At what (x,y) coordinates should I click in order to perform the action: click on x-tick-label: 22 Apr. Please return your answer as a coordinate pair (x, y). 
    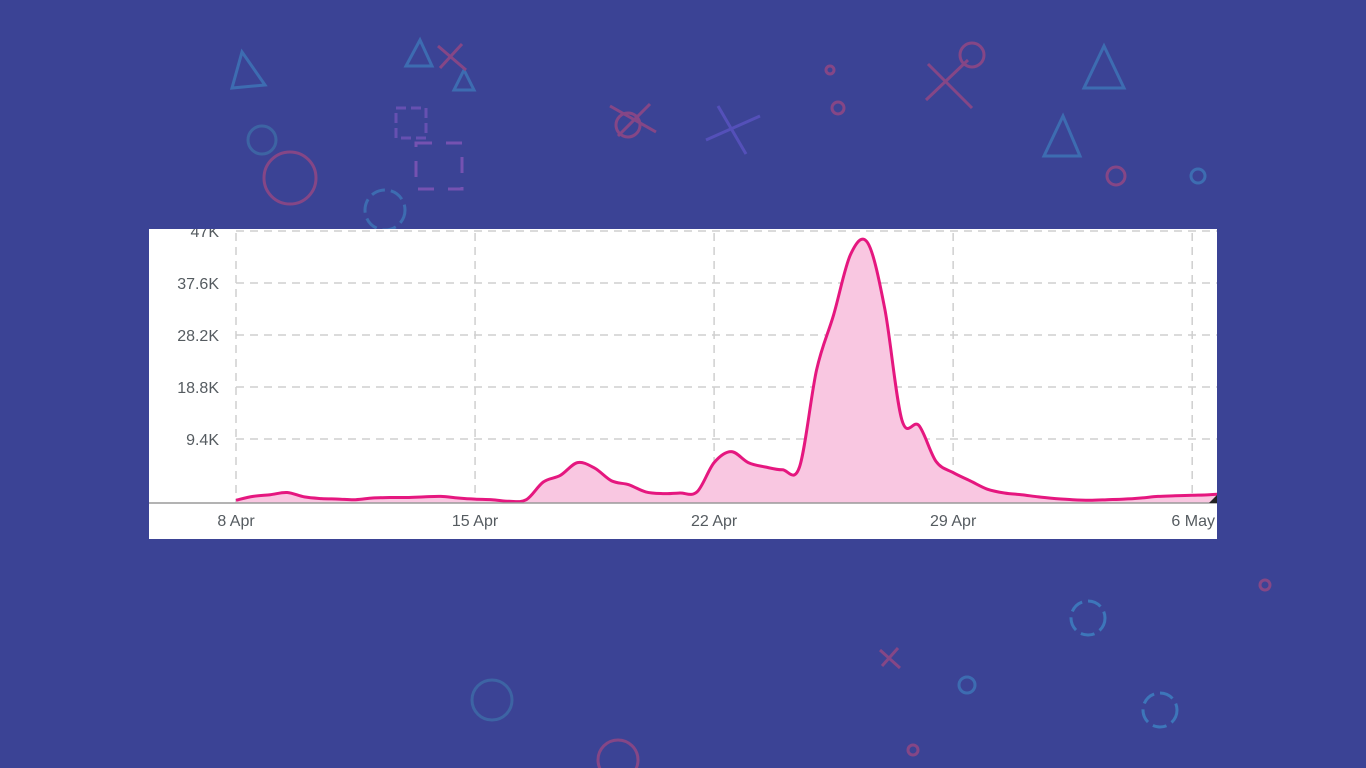
    Looking at the image, I should click on (714, 521).